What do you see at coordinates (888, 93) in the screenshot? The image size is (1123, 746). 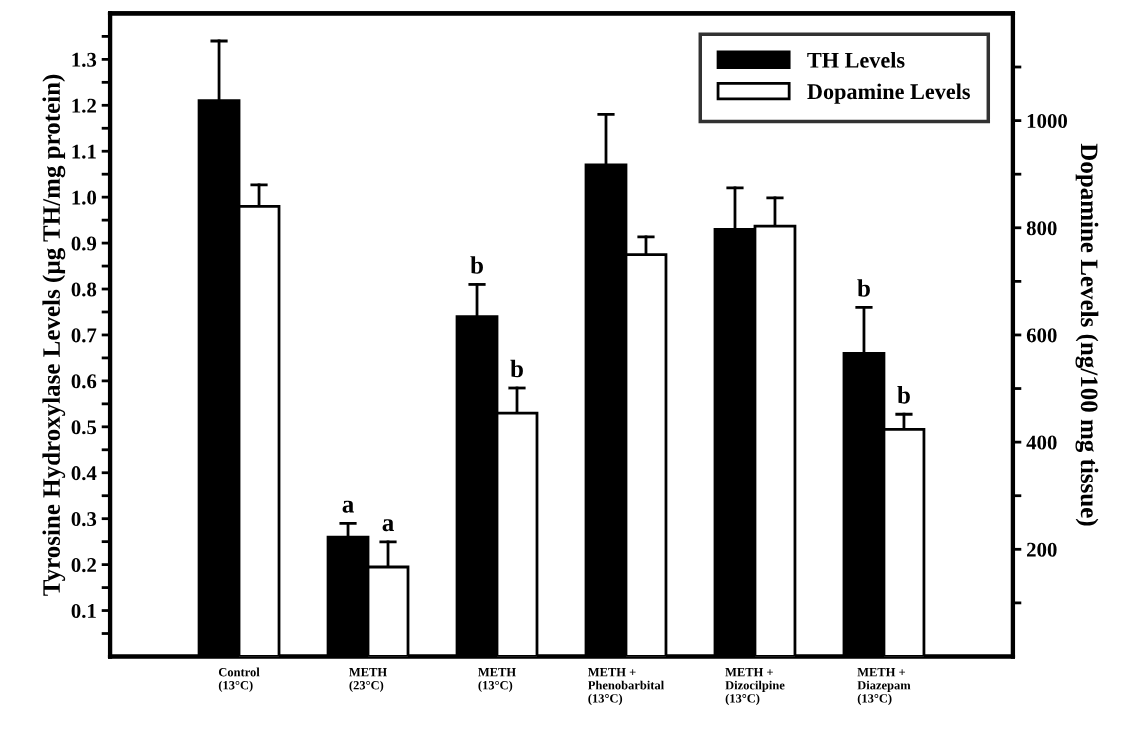 I see `legend-label: Dopamine Levels` at bounding box center [888, 93].